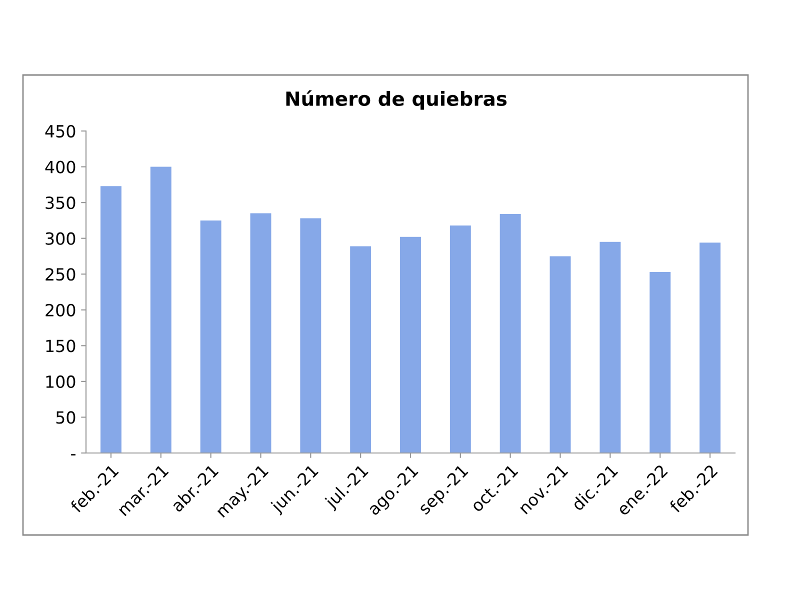 The width and height of the screenshot is (792, 612). I want to click on y-tick-label: 450, so click(60, 131).